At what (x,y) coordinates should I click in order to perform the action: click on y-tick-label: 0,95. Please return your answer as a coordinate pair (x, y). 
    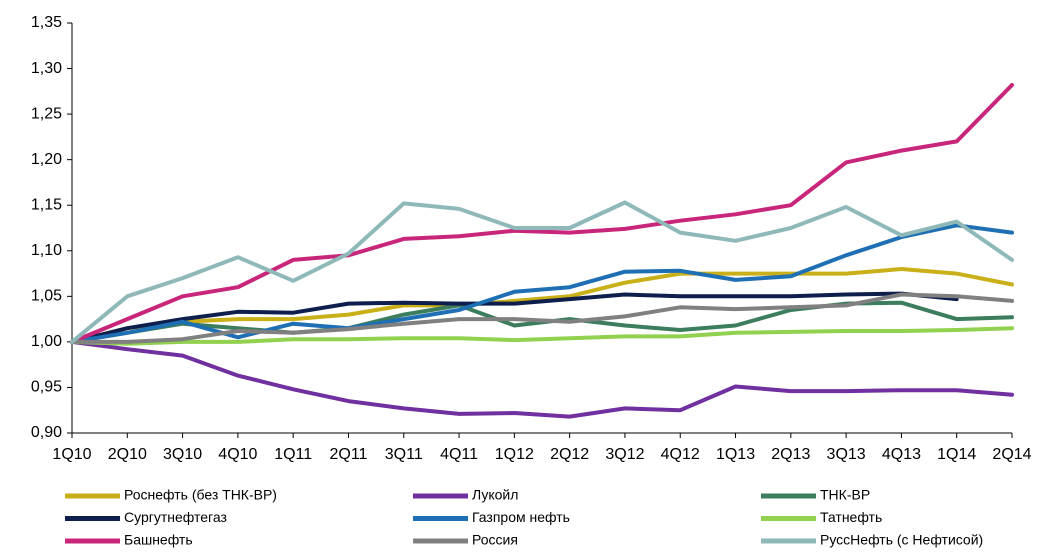
    Looking at the image, I should click on (46, 387).